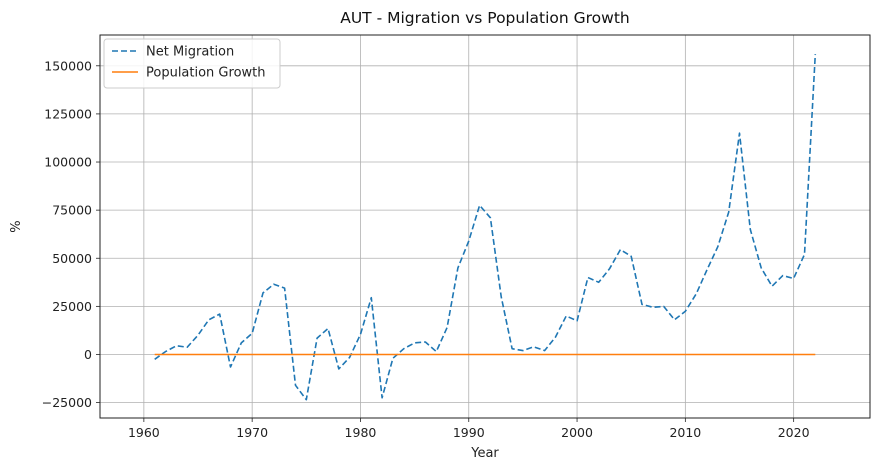  I want to click on x-tick-label: 2010, so click(685, 432).